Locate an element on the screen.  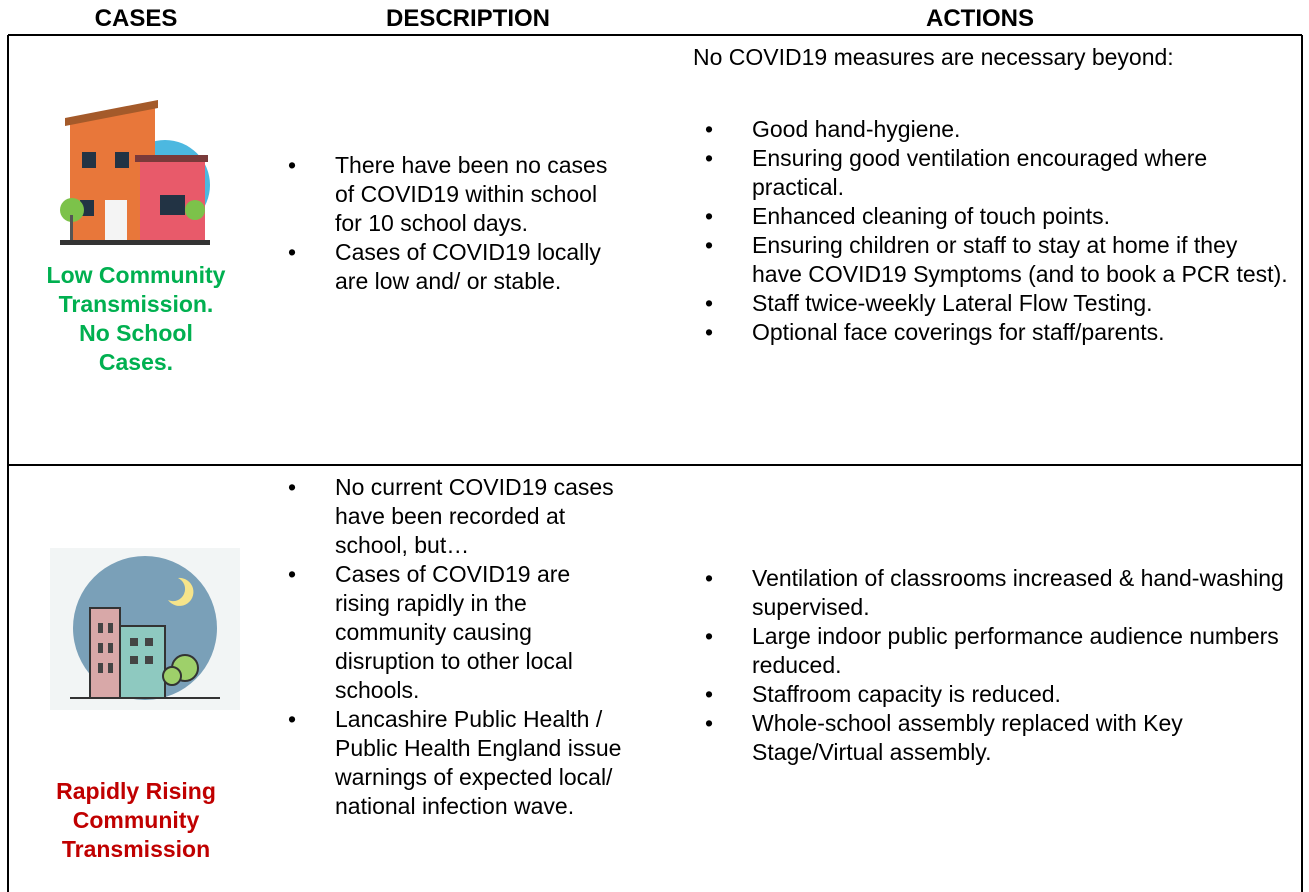
house-icon is located at coordinates (135, 172).